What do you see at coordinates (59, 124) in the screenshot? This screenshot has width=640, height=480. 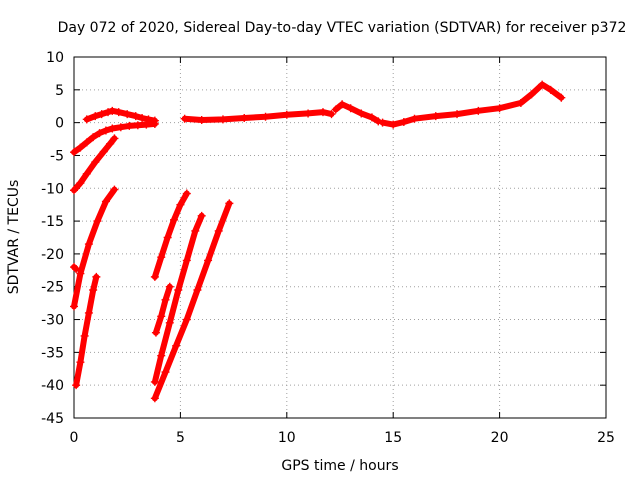 I see `y-tick-label: 0` at bounding box center [59, 124].